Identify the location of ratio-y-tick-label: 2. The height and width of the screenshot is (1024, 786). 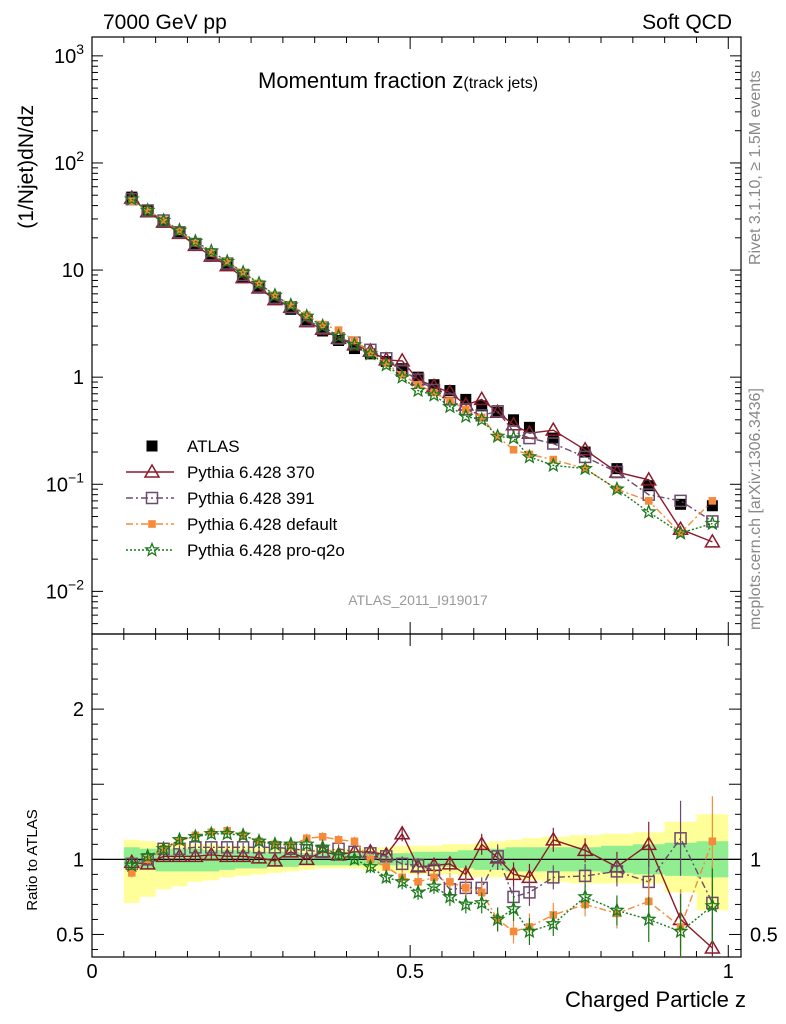
(78, 710).